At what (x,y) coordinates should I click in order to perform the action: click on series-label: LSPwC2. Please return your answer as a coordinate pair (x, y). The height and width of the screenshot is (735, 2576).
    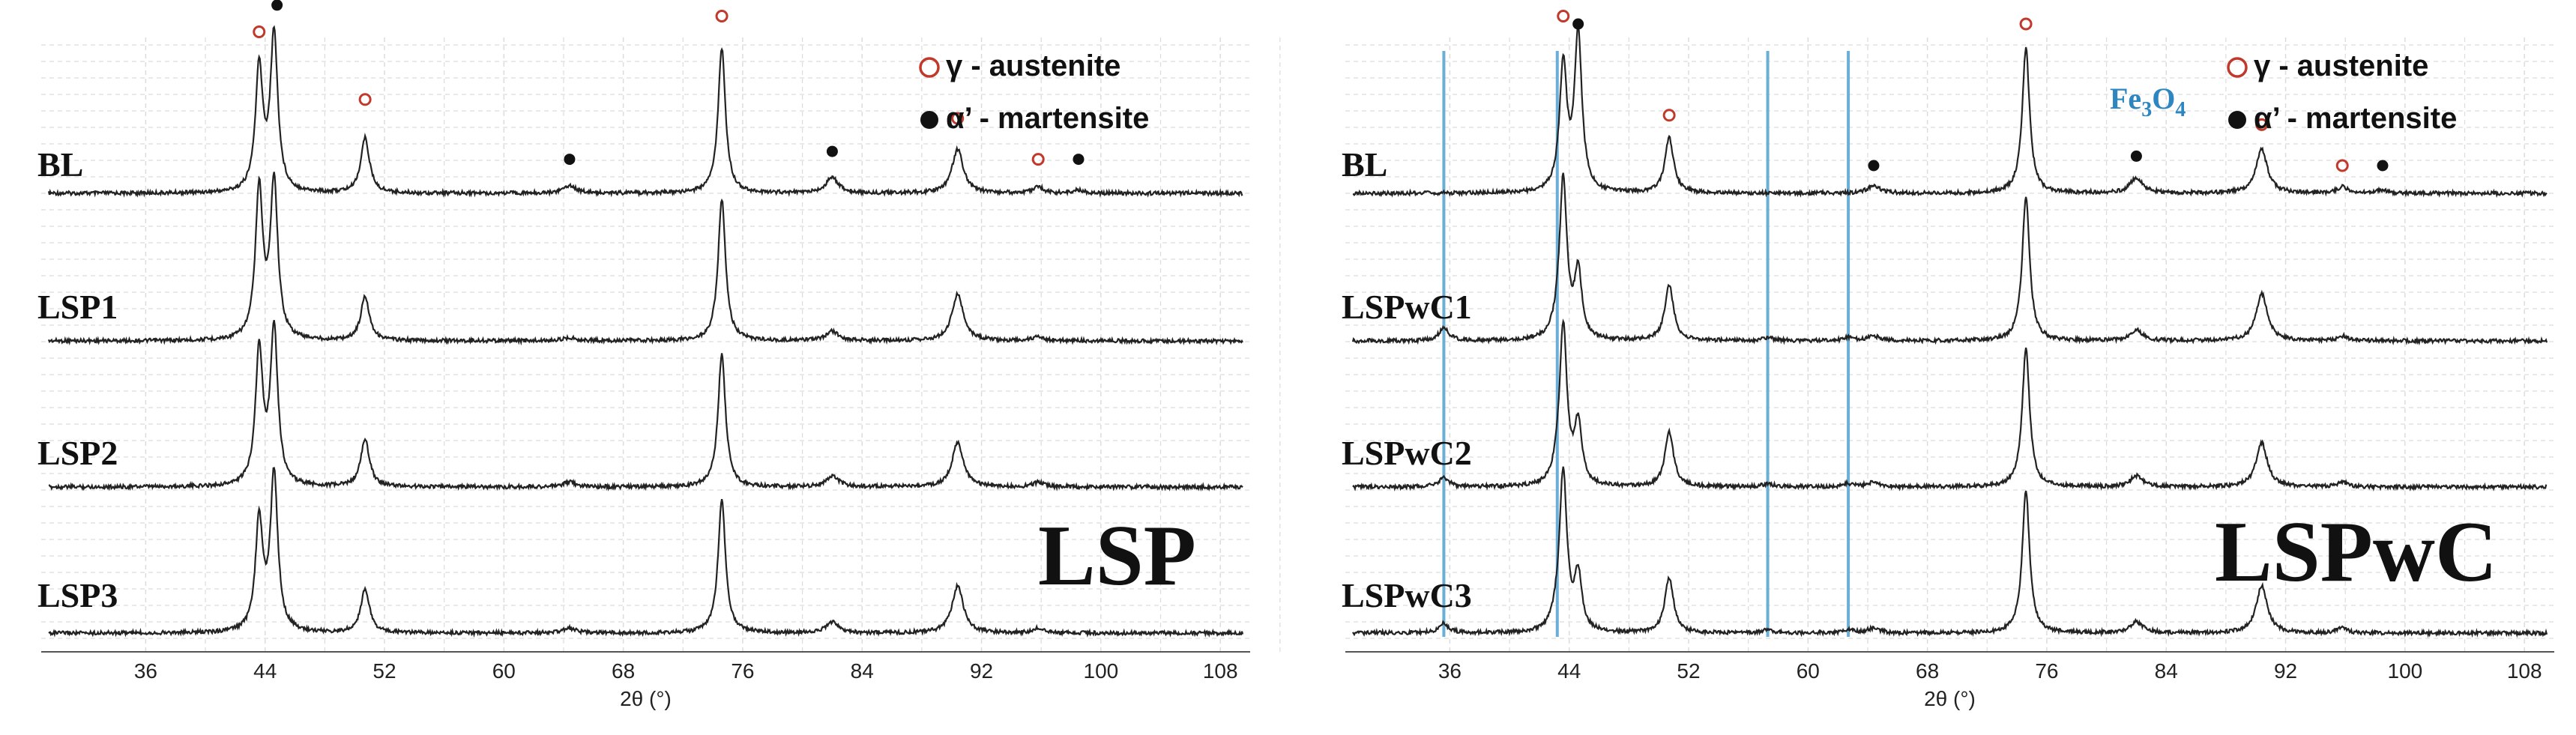
    Looking at the image, I should click on (1407, 453).